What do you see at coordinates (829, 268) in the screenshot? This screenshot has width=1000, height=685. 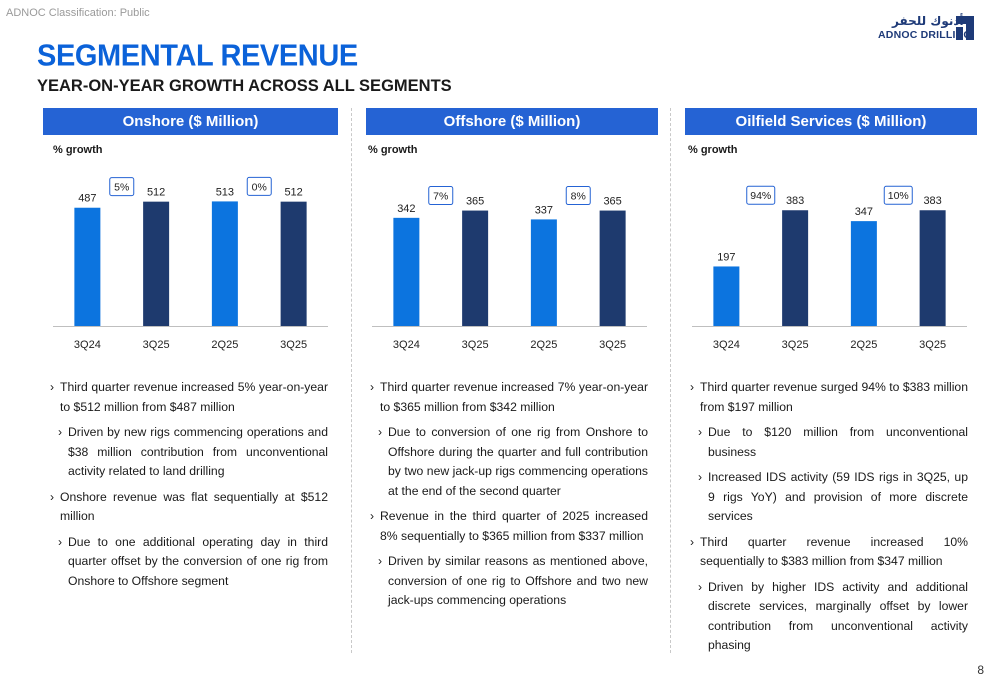 I see `bar-chart-svg: 197 3Q24 383 3Q25 347 2Q25 383 3Q25 94% 10%` at bounding box center [829, 268].